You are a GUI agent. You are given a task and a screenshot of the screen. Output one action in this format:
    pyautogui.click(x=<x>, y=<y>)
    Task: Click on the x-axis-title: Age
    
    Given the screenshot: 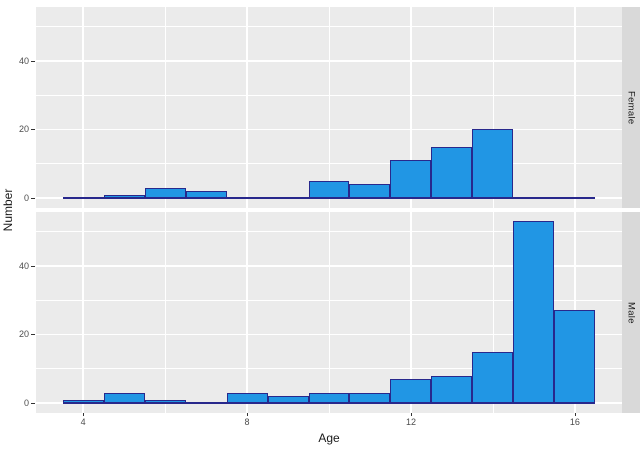 What is the action you would take?
    pyautogui.click(x=329, y=438)
    